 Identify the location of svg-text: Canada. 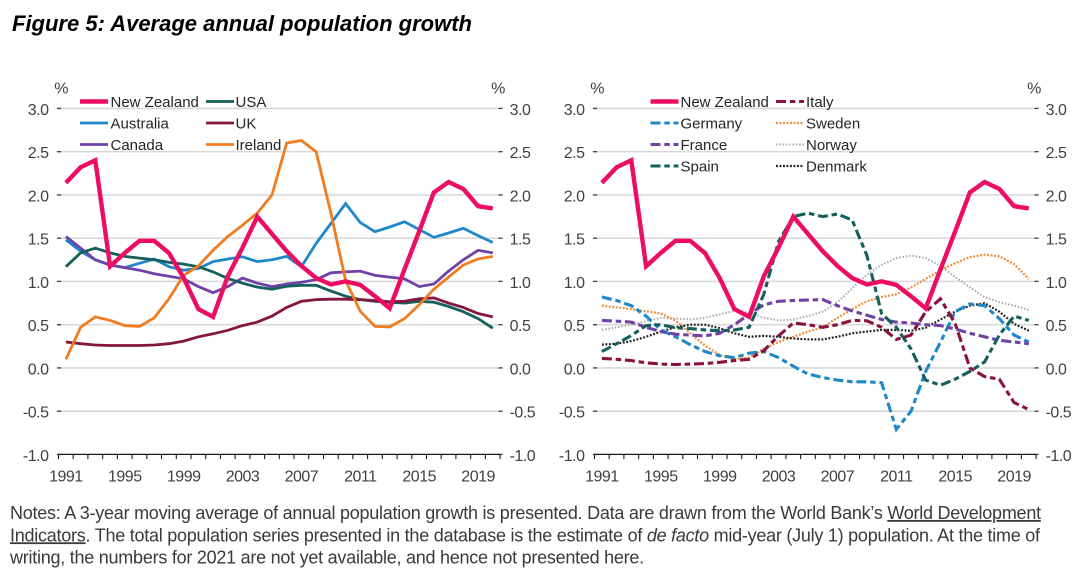
(137, 145).